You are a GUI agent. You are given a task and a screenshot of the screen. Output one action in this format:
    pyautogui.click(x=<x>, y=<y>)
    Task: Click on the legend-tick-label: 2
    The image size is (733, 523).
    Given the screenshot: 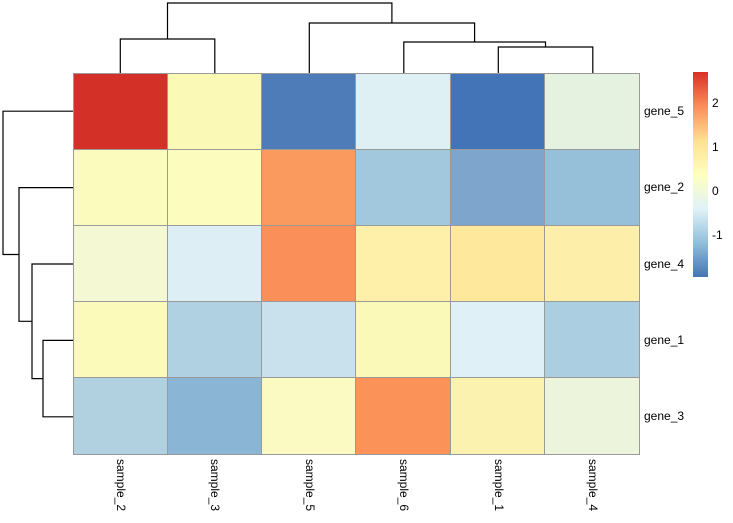 What is the action you would take?
    pyautogui.click(x=715, y=103)
    